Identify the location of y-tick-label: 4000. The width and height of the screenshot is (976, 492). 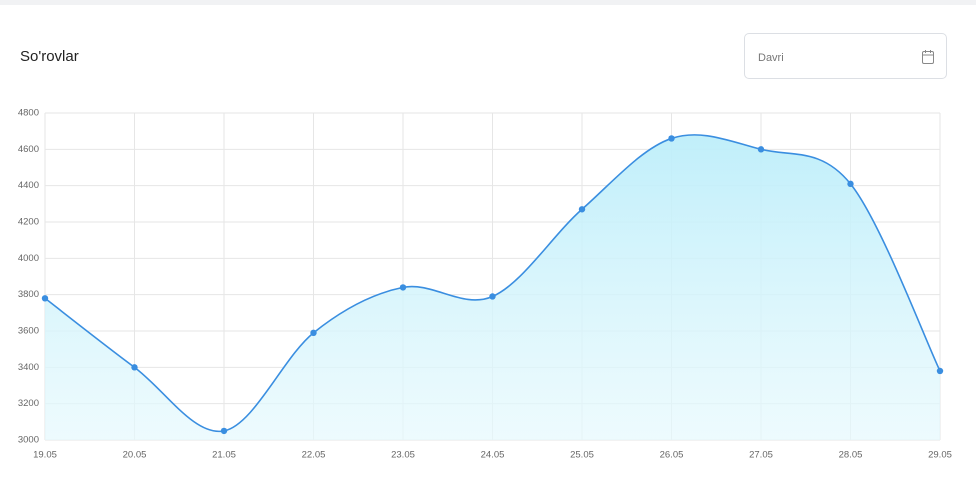
(28, 258).